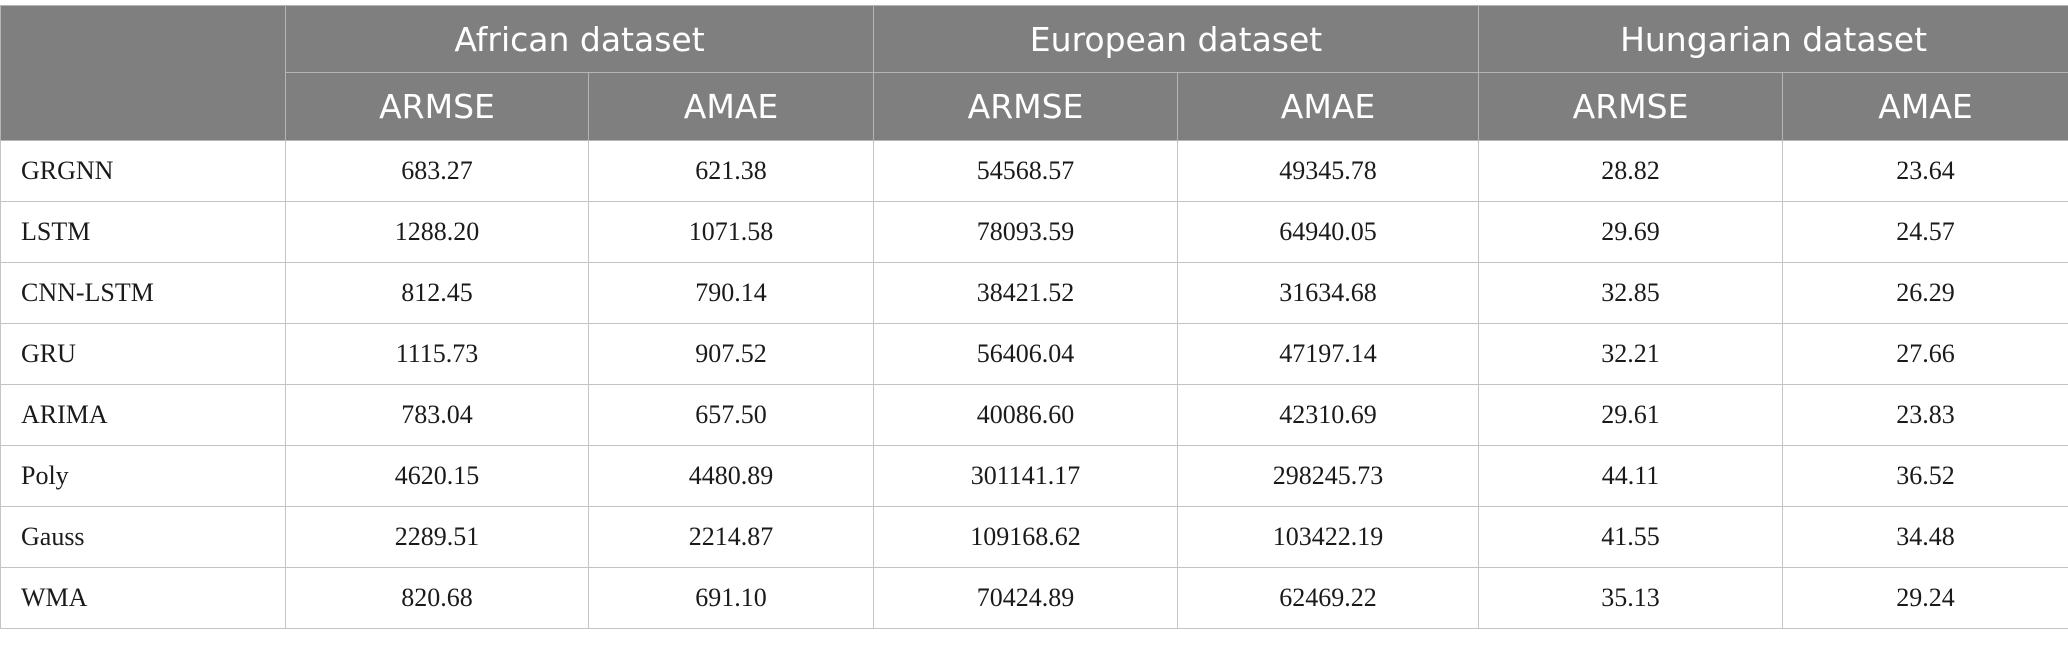  I want to click on metric-header-row: ARMSE AMAE ARMSE AMAE ARMSE AMAE, so click(1034, 106).